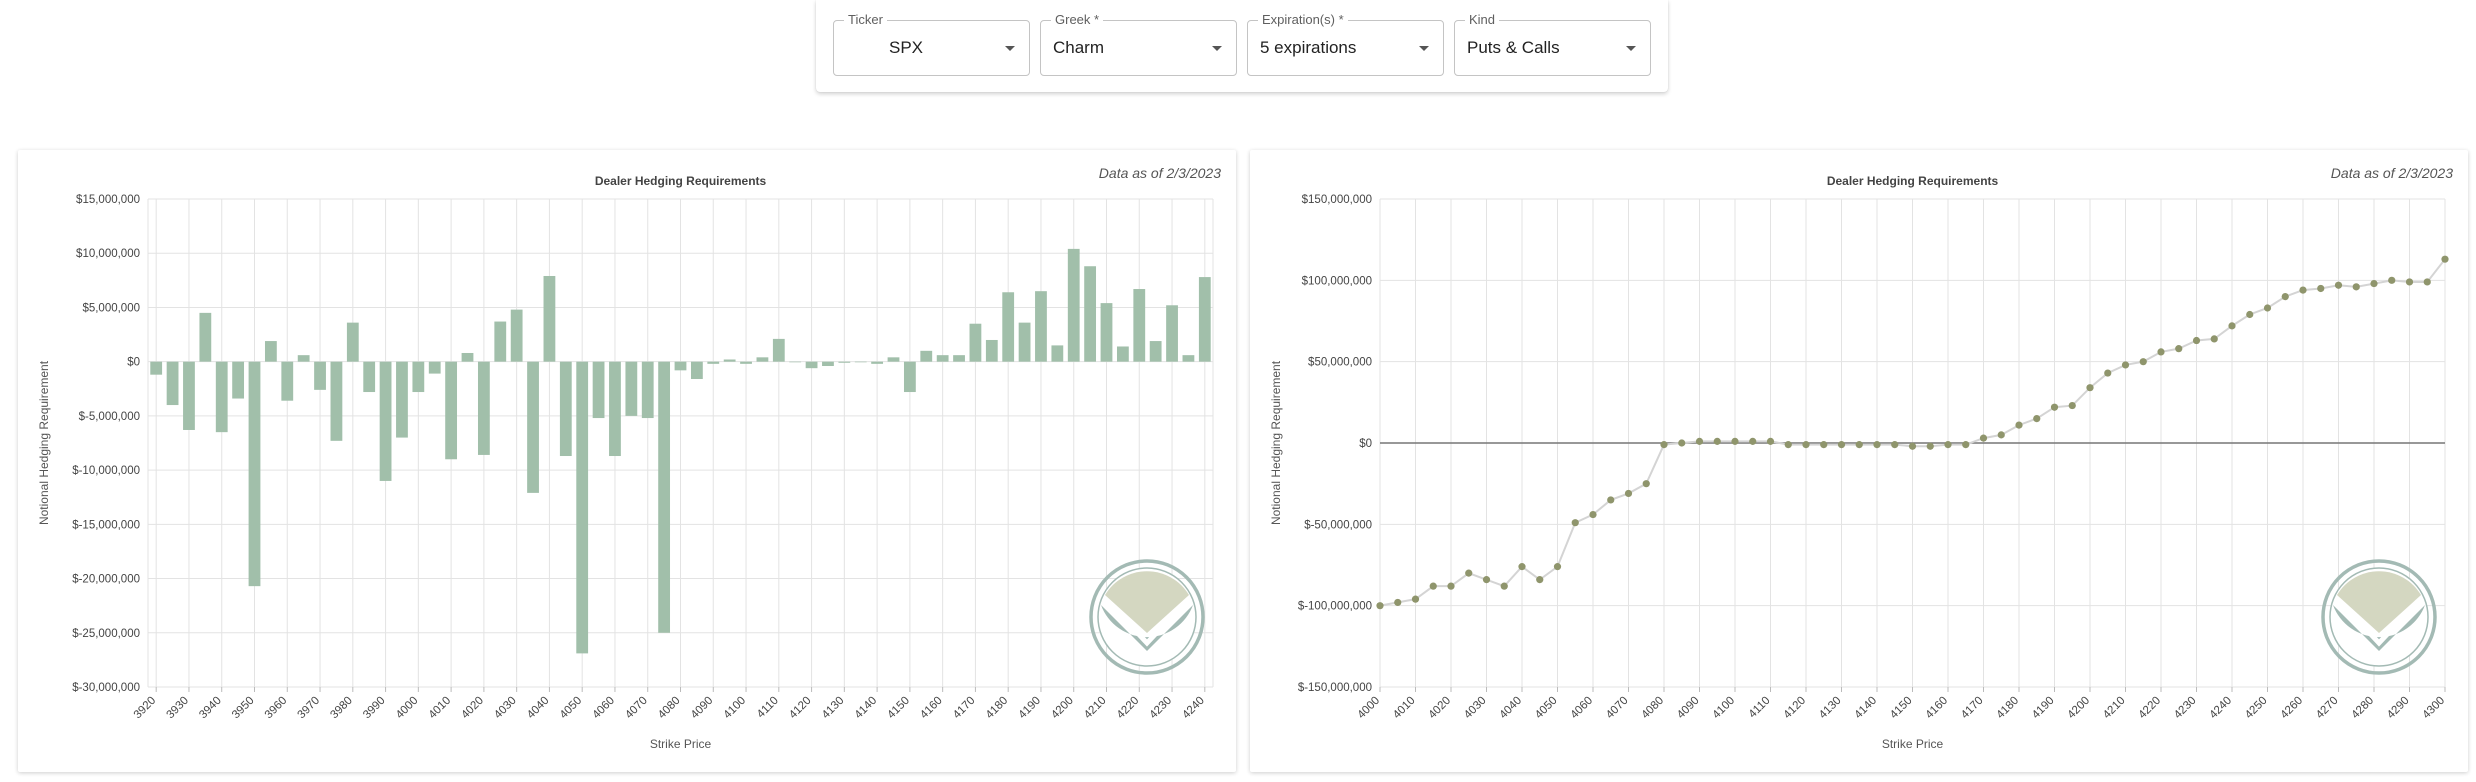 The height and width of the screenshot is (782, 2476). Describe the element at coordinates (106, 688) in the screenshot. I see `y-tick-label: $-30,000,000` at that location.